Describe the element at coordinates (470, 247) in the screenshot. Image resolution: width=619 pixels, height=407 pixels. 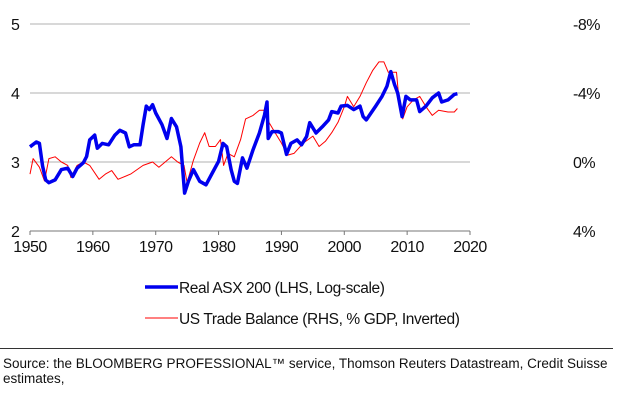
I see `x-tick-label: 2020` at that location.